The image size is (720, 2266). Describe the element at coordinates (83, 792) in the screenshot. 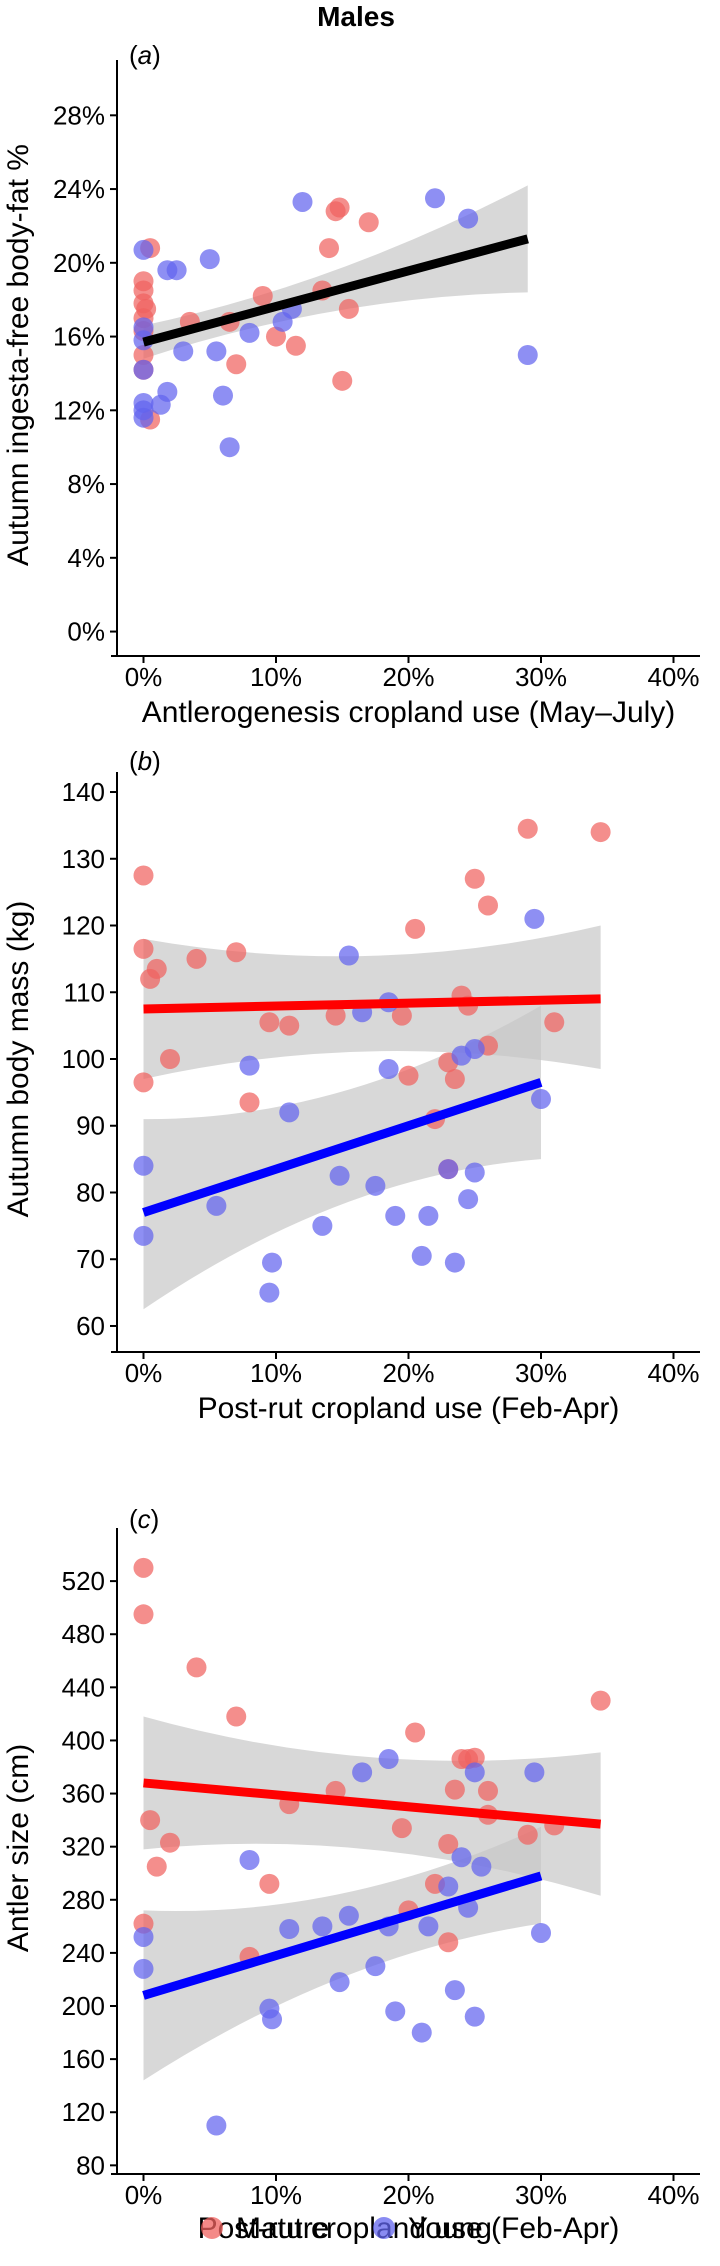

I see `y-tick-label: 140` at that location.